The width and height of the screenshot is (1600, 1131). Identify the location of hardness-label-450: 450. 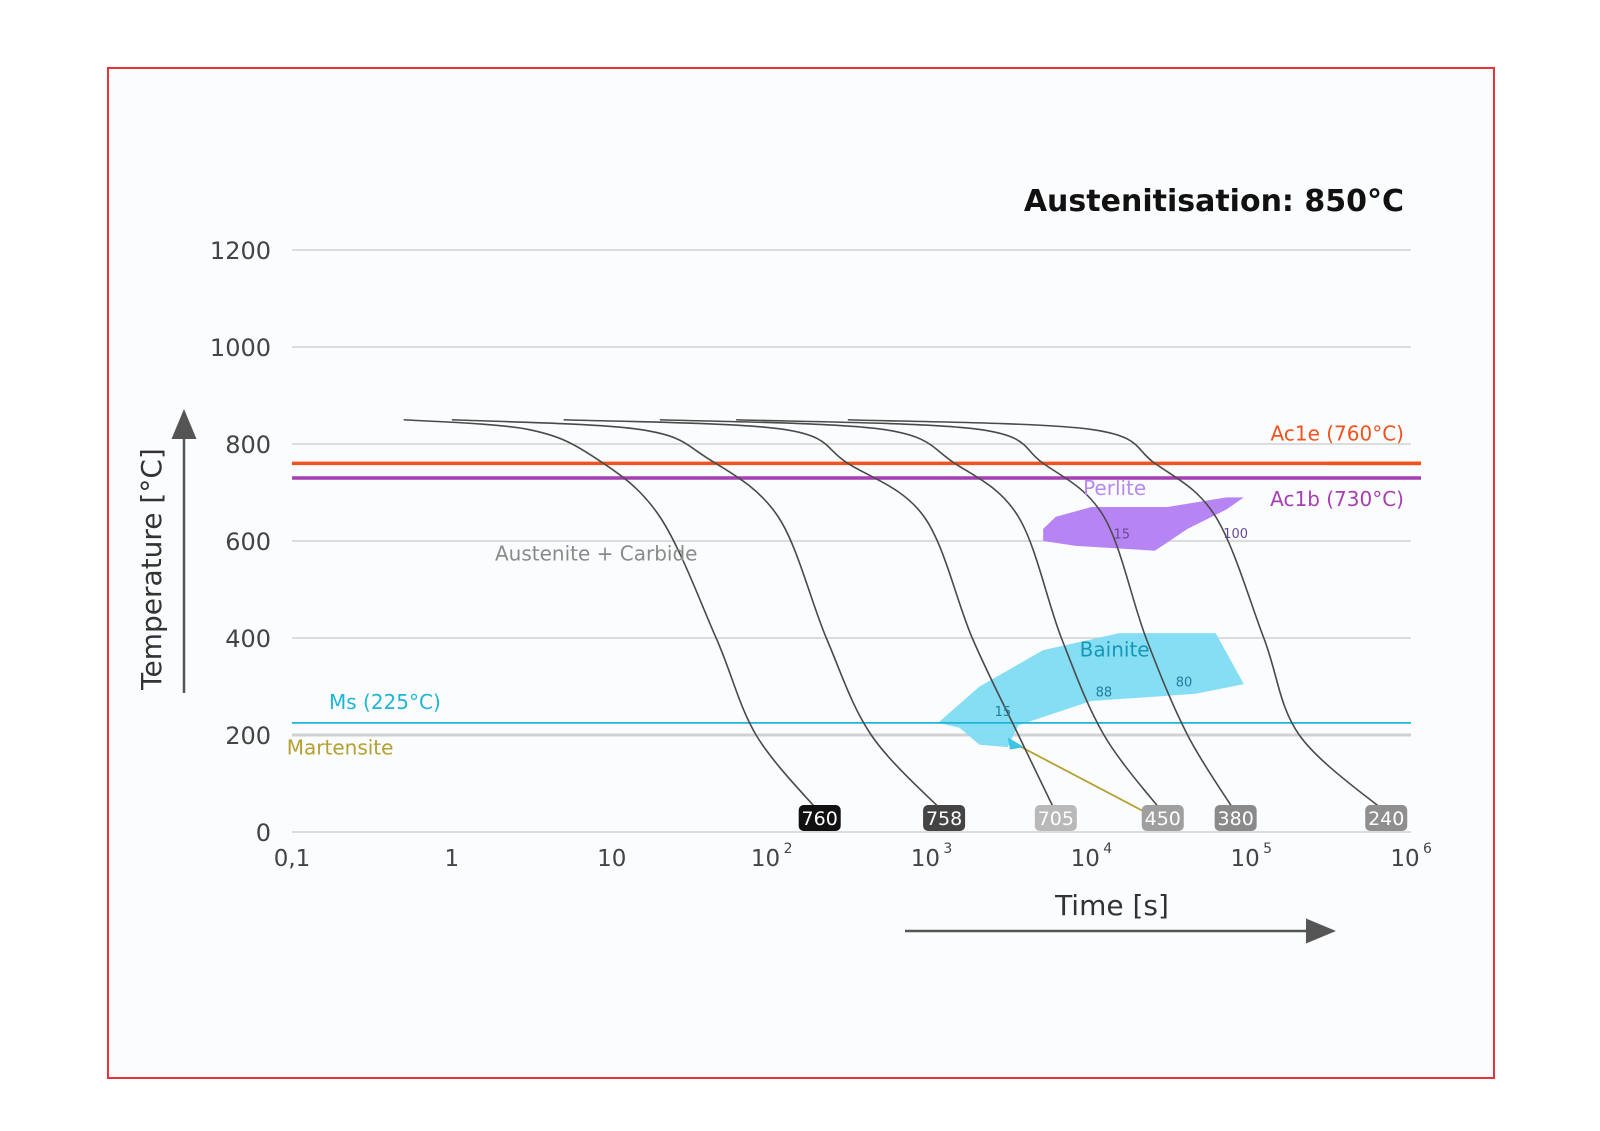
(1162, 818).